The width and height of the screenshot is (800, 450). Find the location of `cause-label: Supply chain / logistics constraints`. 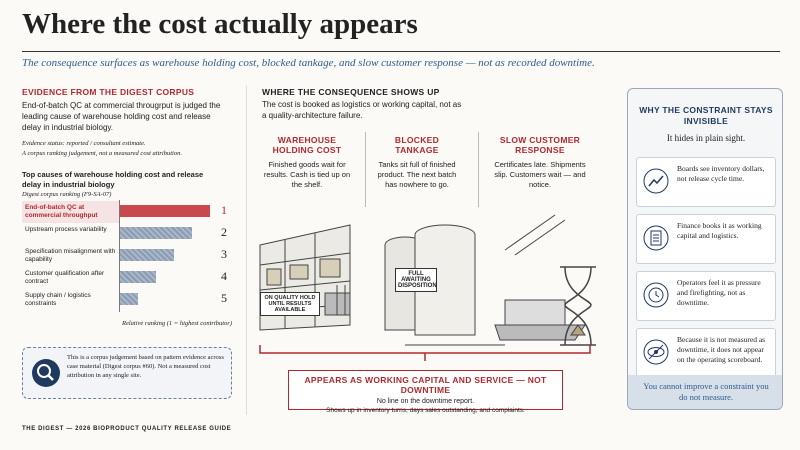

cause-label: Supply chain / logistics constraints is located at coordinates (58, 300).